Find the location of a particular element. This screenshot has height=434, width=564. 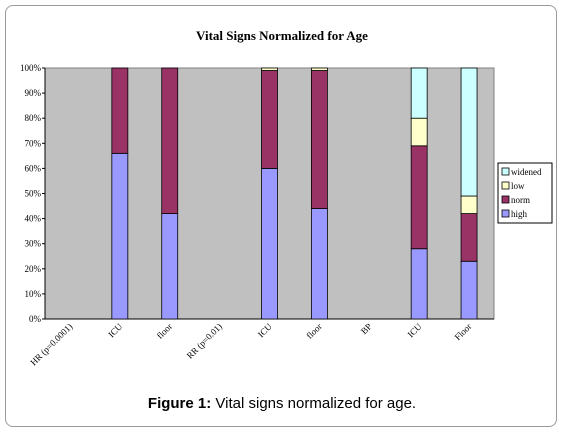

caption-text: Vital signs normalized for age. is located at coordinates (316, 403).